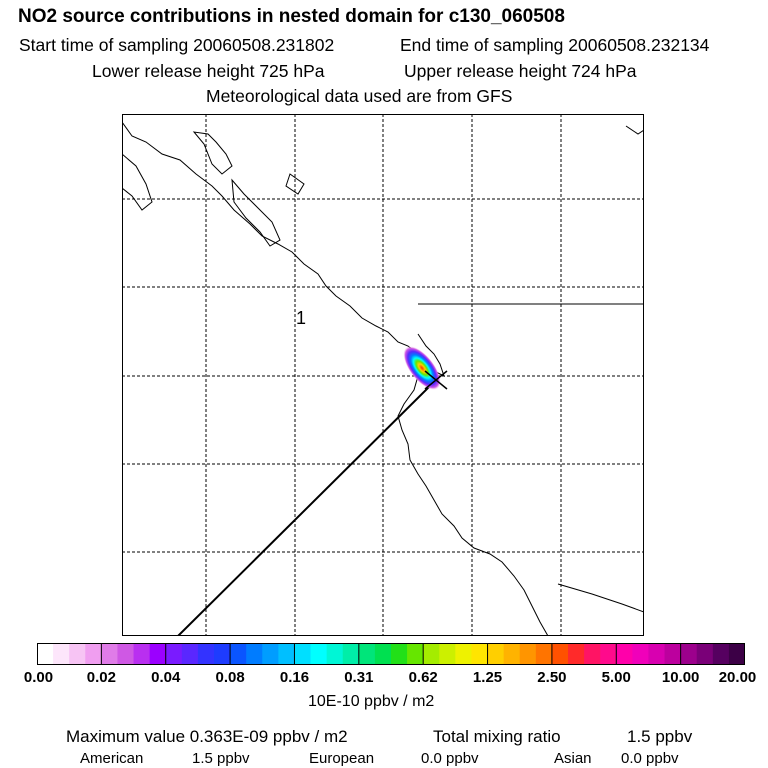  Describe the element at coordinates (680, 677) in the screenshot. I see `colorbar-tick-label: 10.00` at that location.